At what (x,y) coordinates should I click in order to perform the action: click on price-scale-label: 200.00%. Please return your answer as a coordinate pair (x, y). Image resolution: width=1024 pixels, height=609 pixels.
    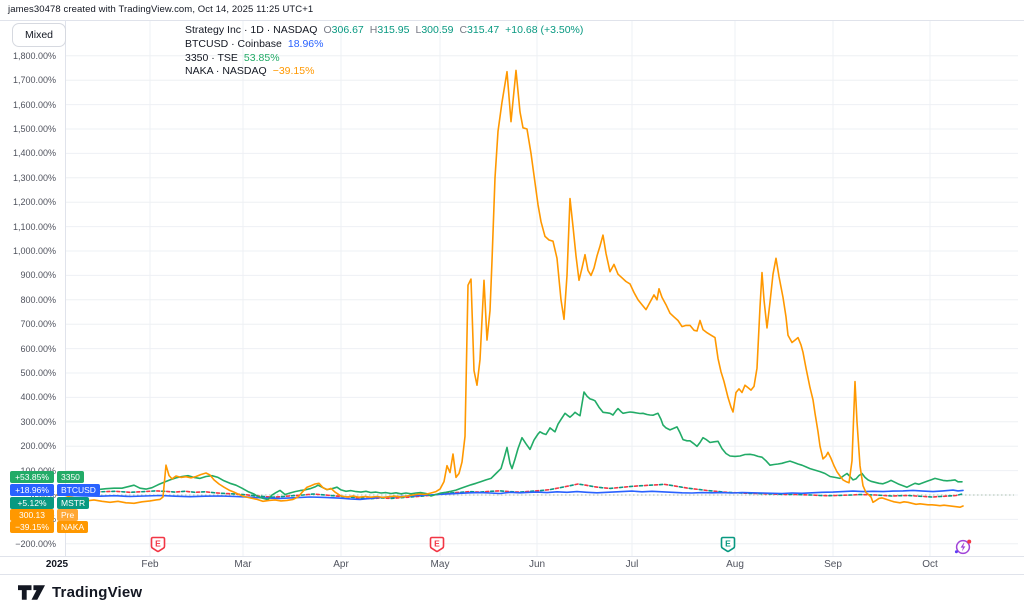
    Looking at the image, I should click on (38, 446).